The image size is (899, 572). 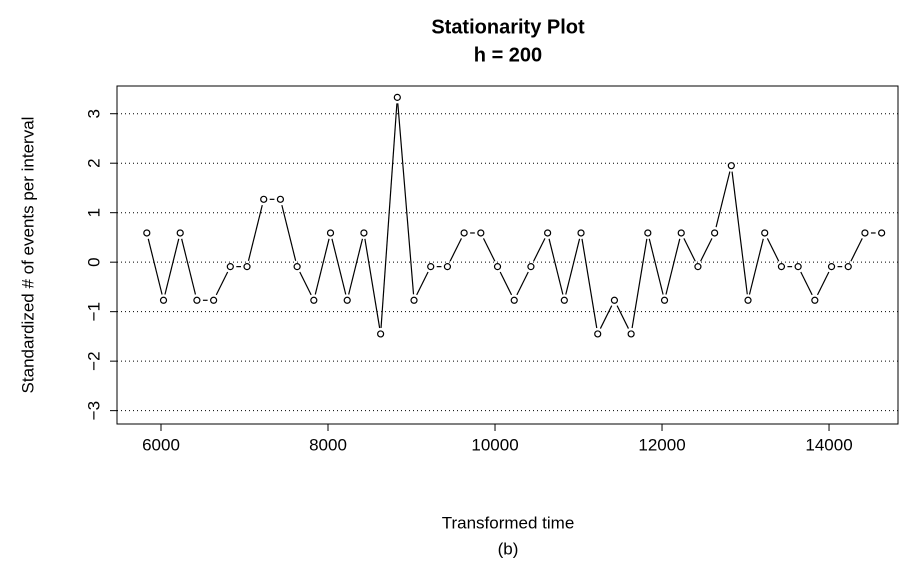 What do you see at coordinates (508, 55) in the screenshot?
I see `chart-subtitle: h = 200` at bounding box center [508, 55].